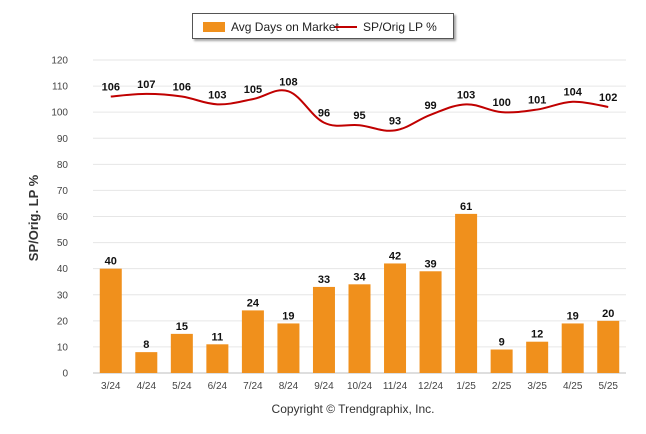 The height and width of the screenshot is (434, 646). Describe the element at coordinates (608, 386) in the screenshot. I see `x-tick-label: 5/25` at that location.